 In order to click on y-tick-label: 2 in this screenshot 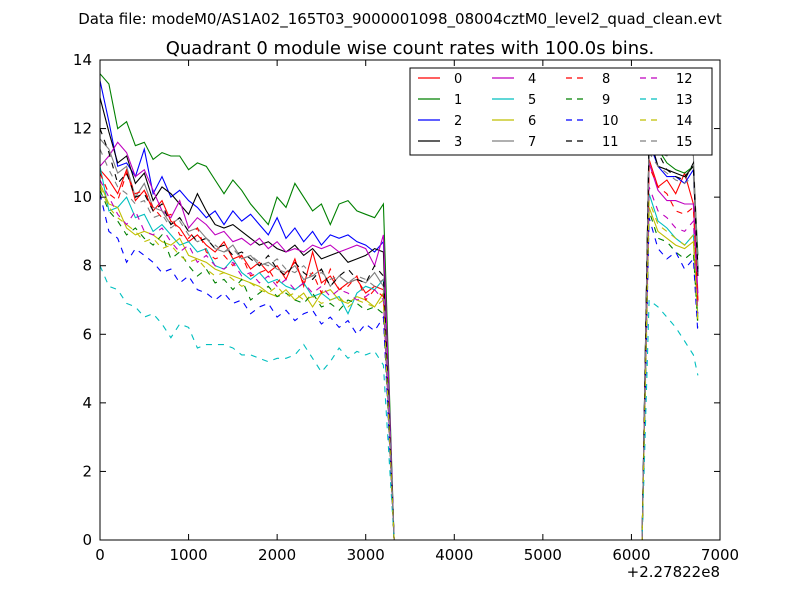, I will do `click(87, 471)`.